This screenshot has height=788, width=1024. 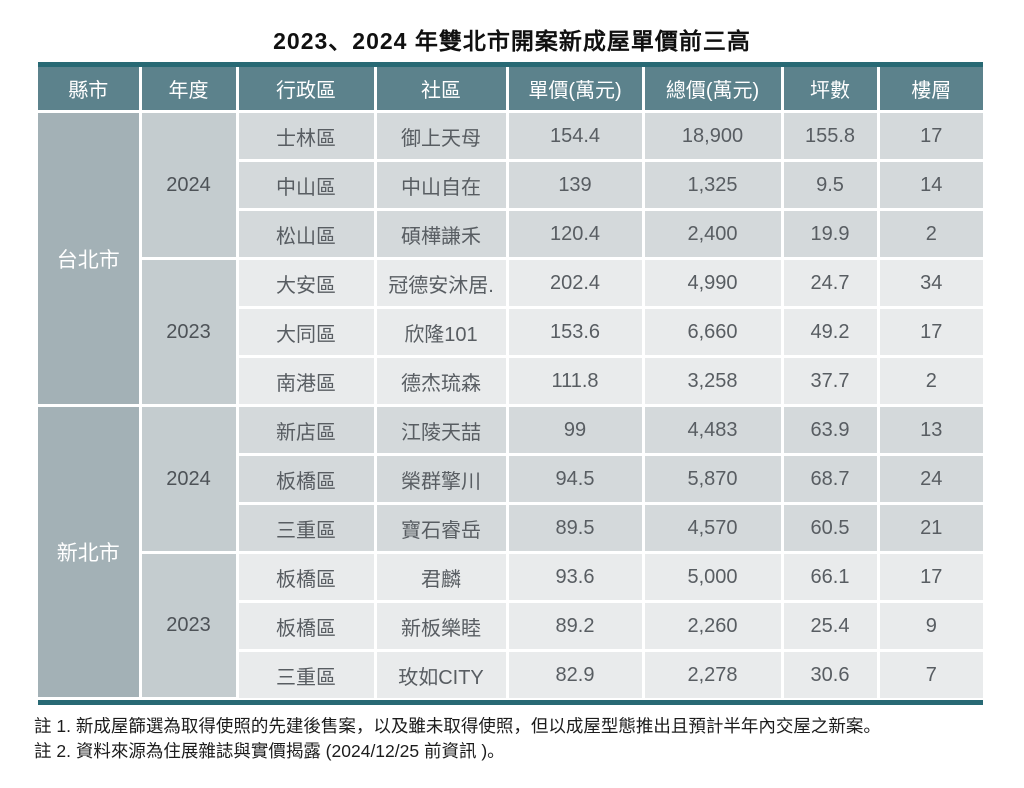 I want to click on floor-cell: 9, so click(x=929, y=626).